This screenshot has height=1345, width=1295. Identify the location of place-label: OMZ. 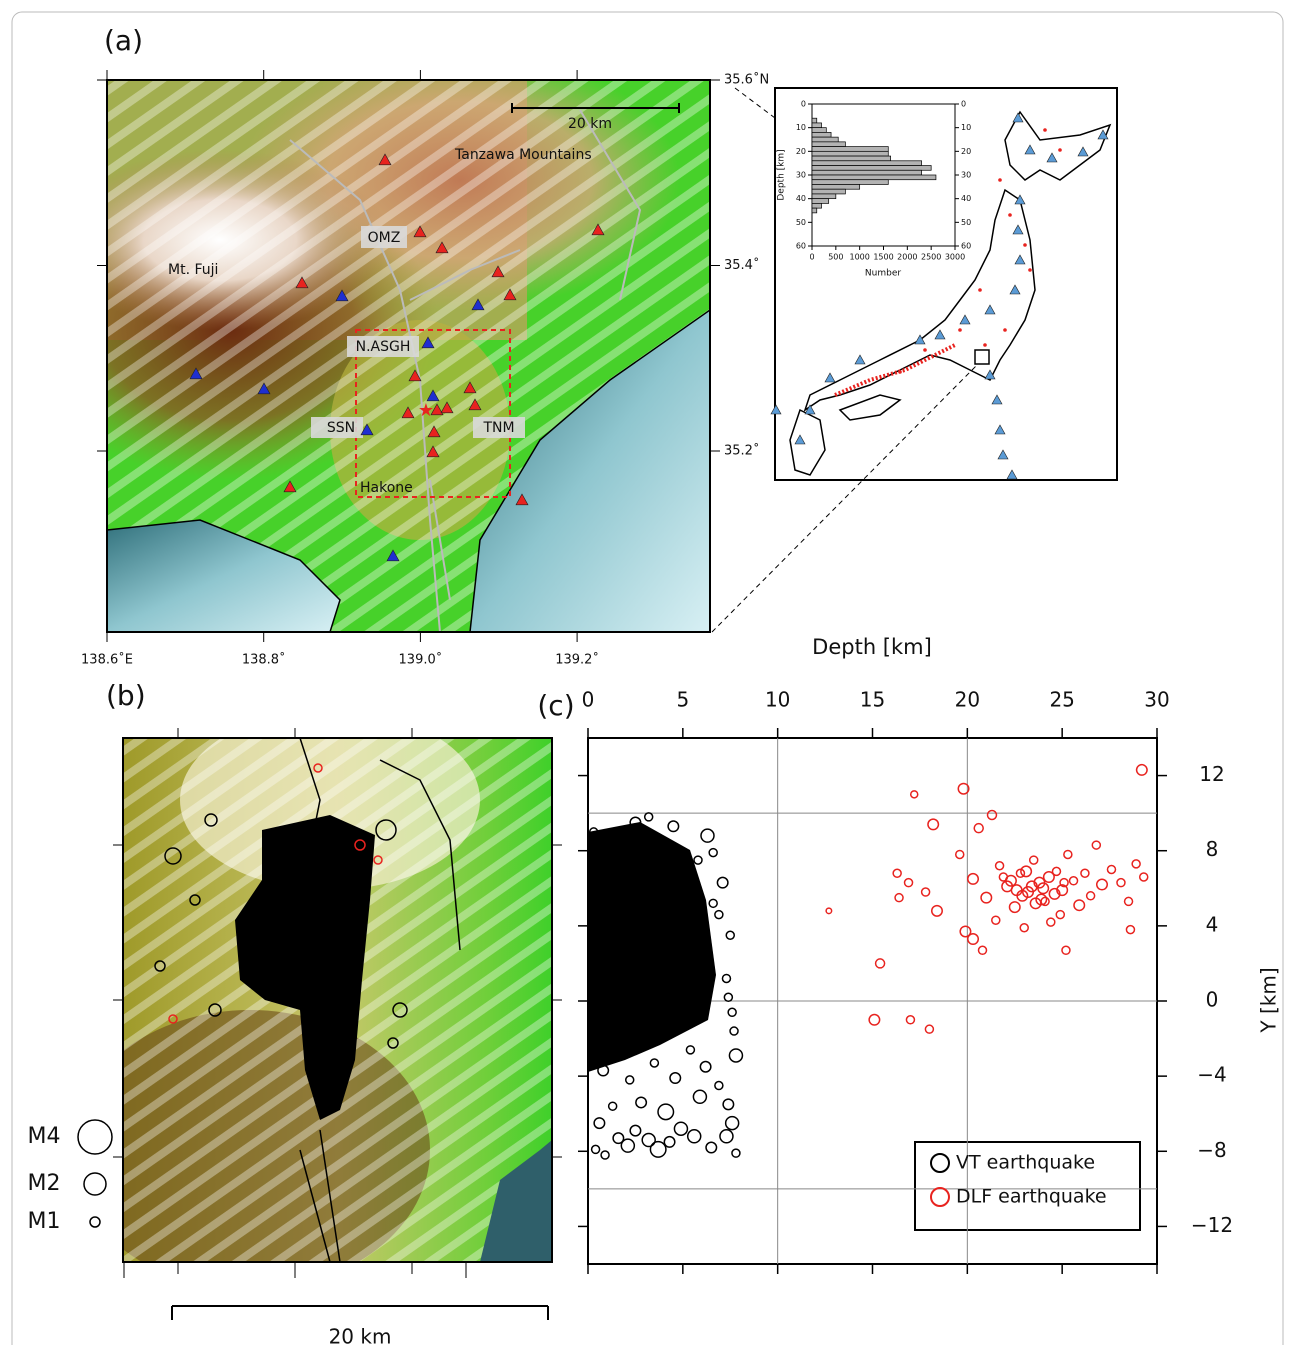
(384, 238).